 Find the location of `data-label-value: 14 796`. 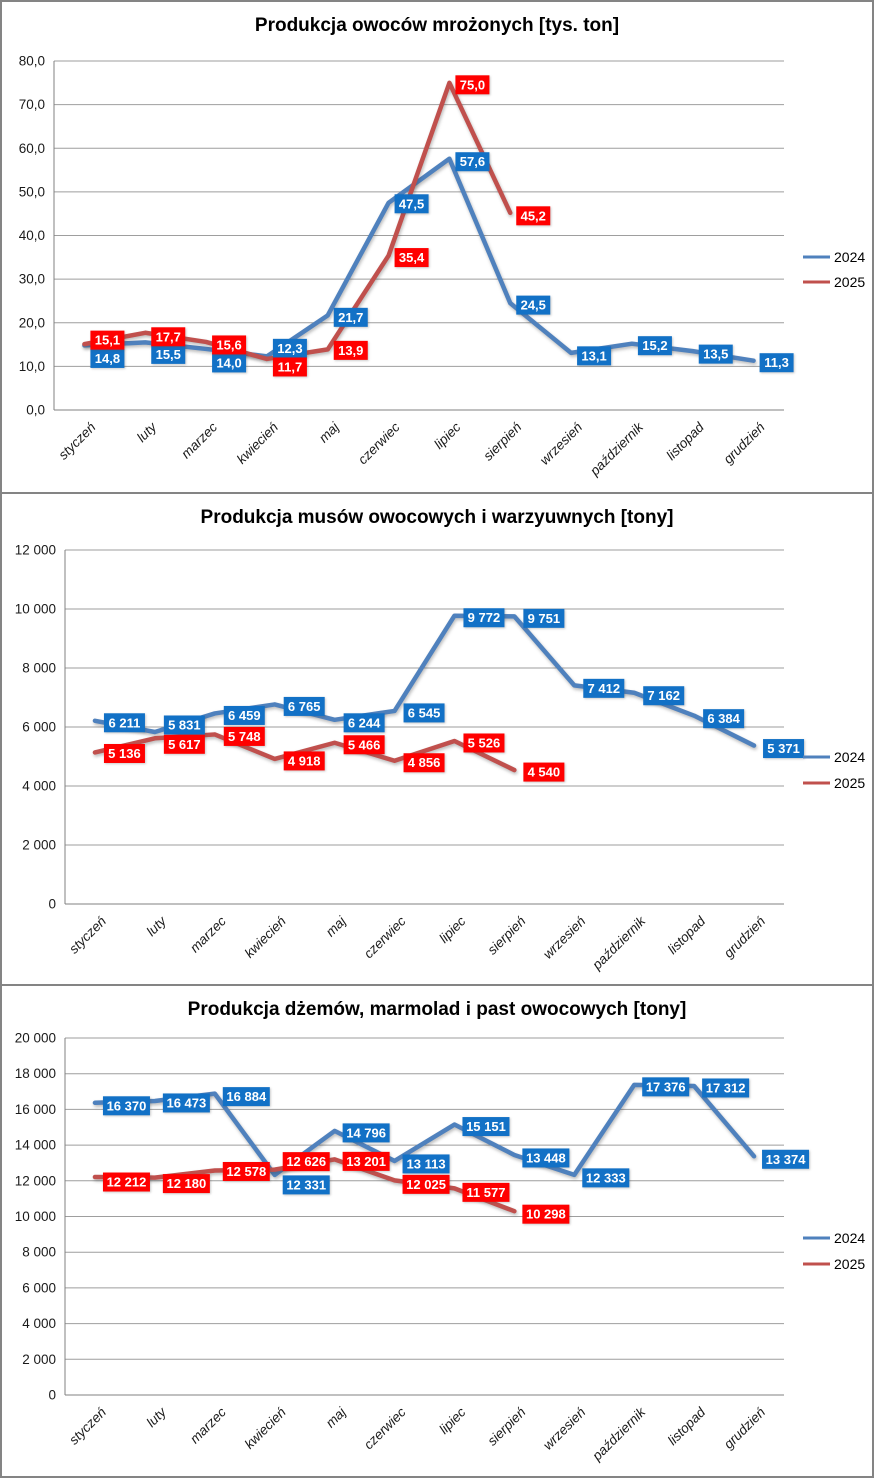

data-label-value: 14 796 is located at coordinates (366, 1132).